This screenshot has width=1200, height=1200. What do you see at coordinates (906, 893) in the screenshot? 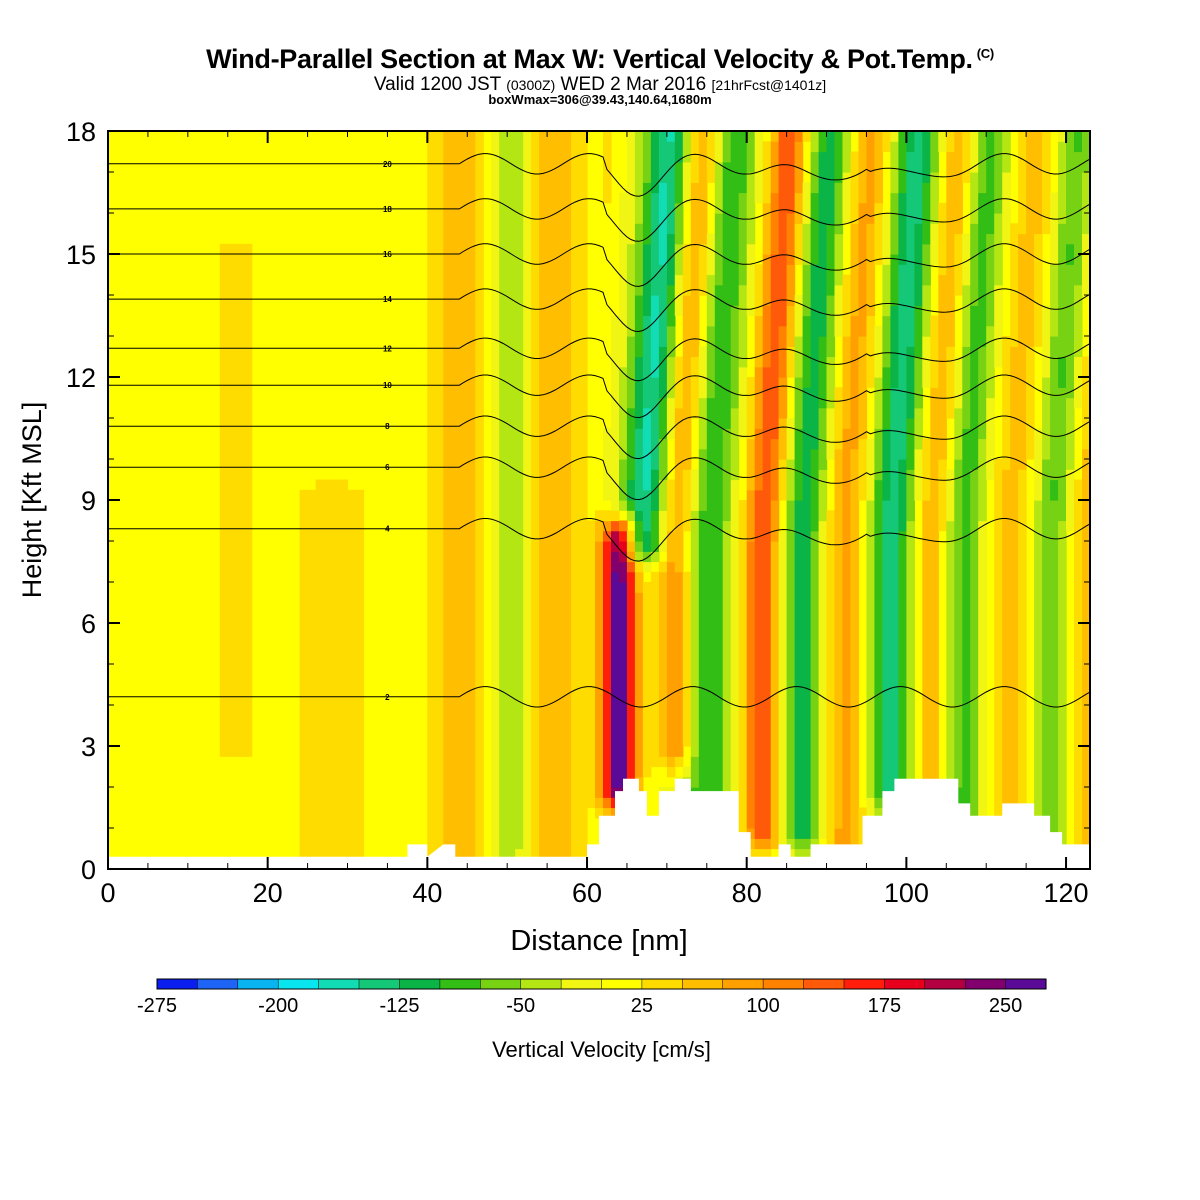
I see `x-tick-label: 100` at bounding box center [906, 893].